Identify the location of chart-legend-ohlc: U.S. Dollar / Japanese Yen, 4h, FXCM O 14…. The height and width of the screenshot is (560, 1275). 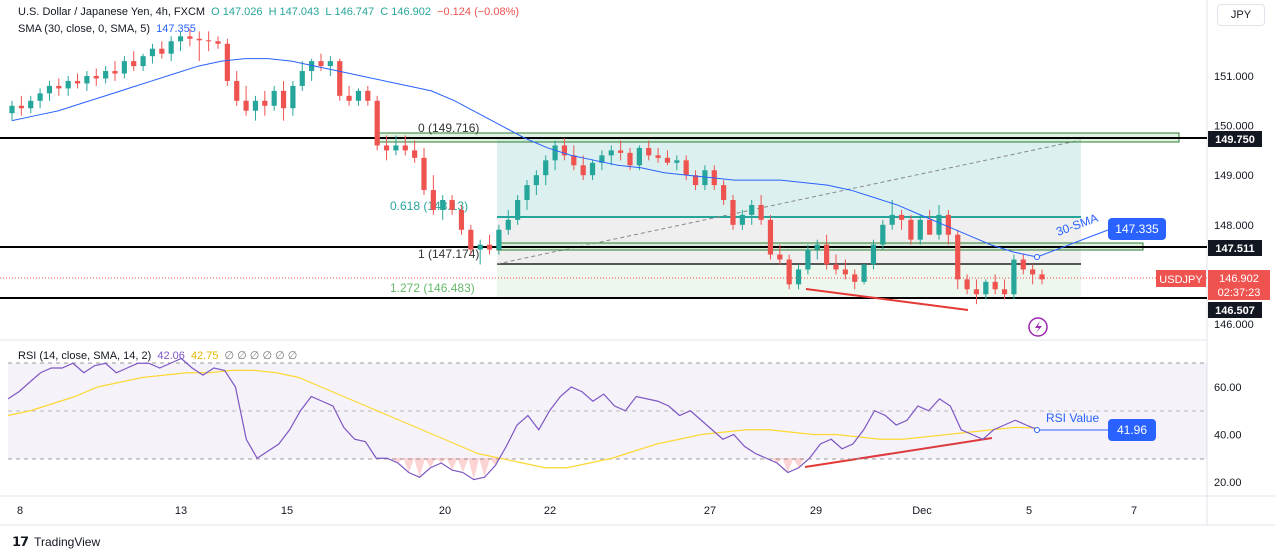
(269, 12).